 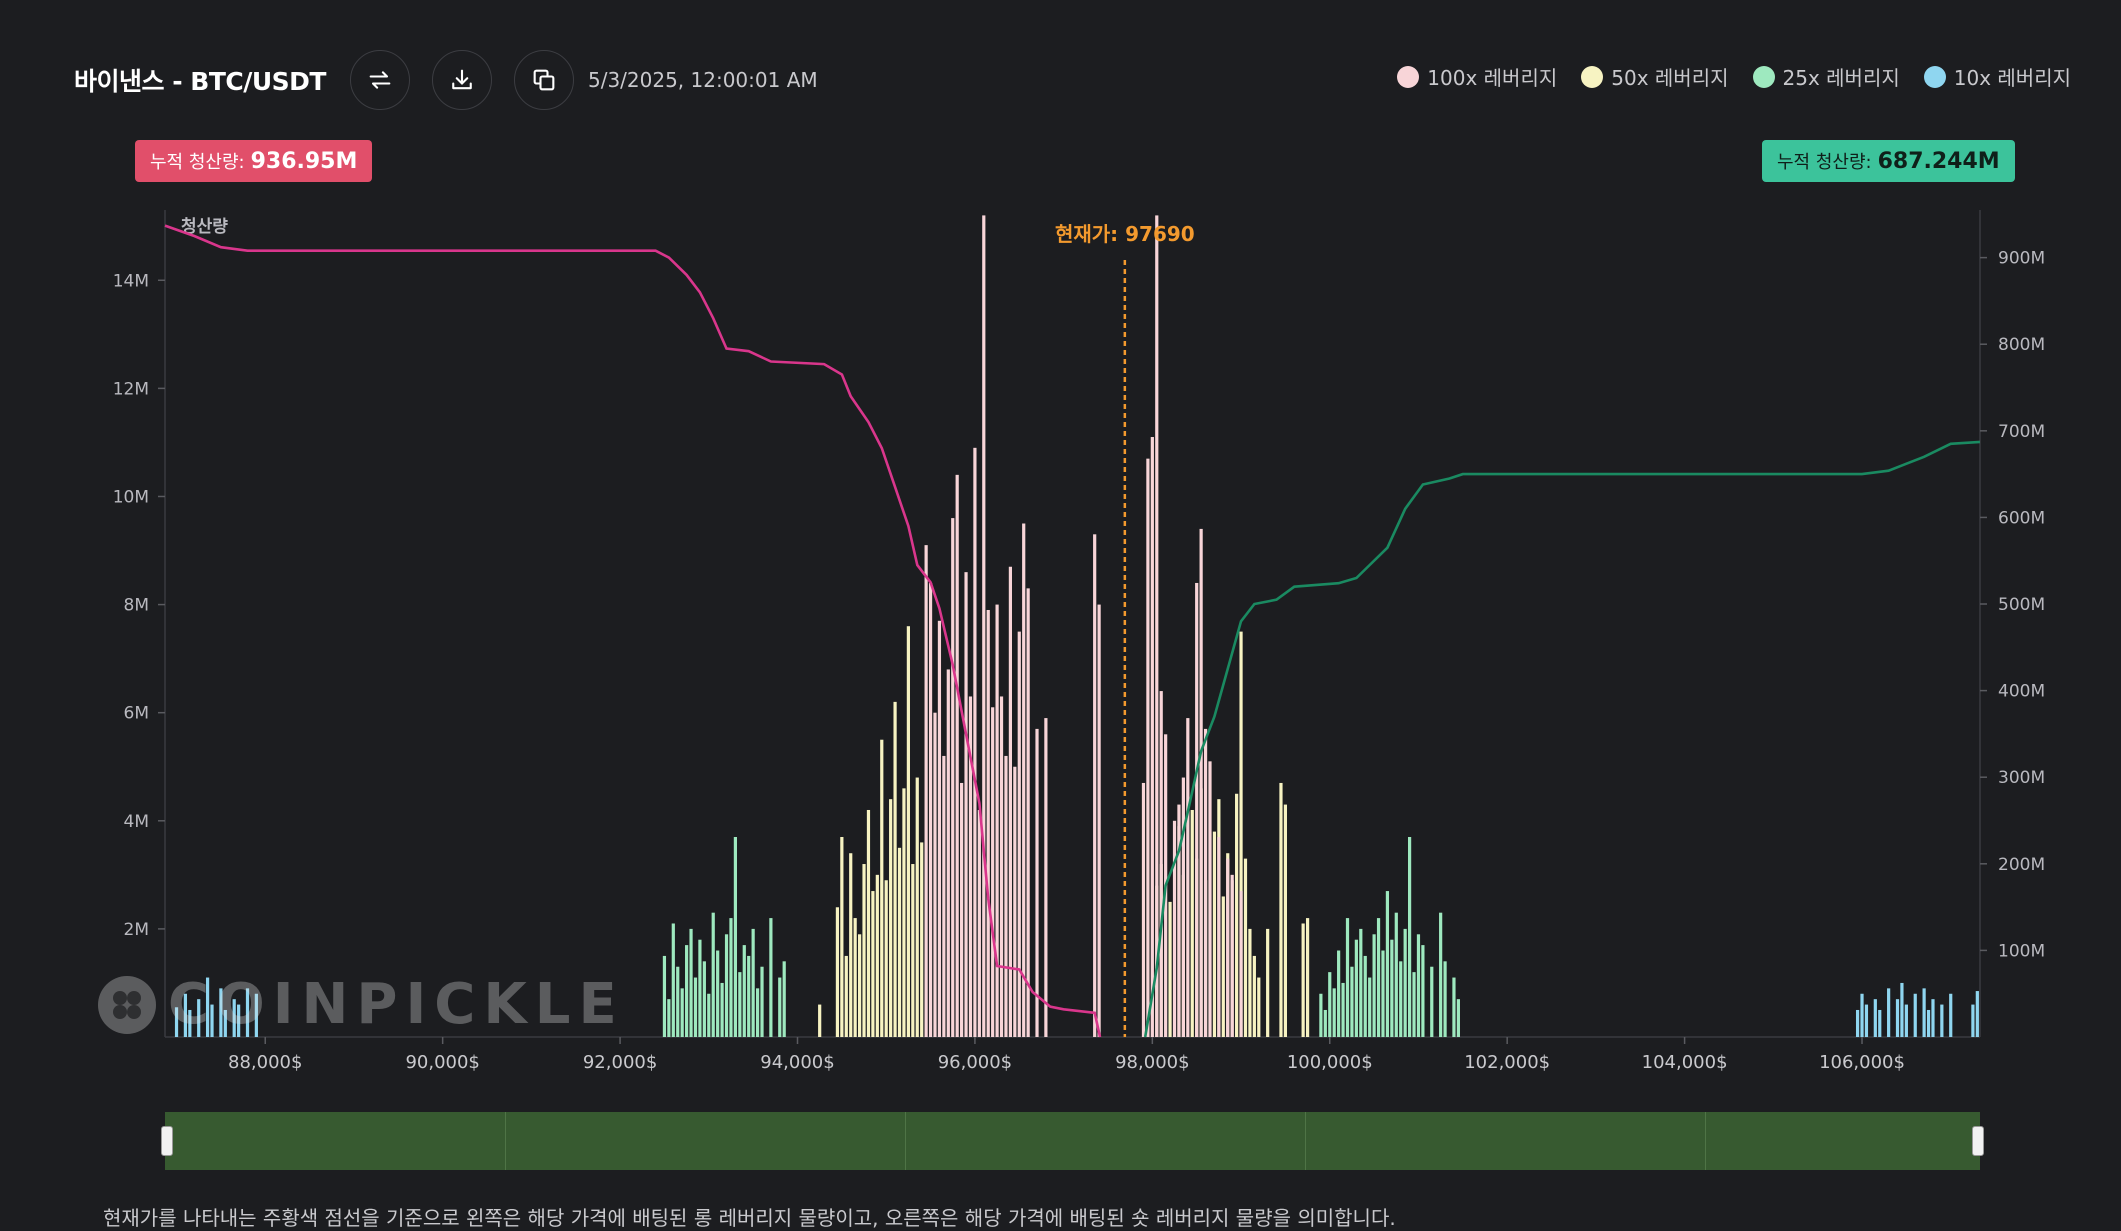 What do you see at coordinates (461, 80) in the screenshot?
I see `download-button` at bounding box center [461, 80].